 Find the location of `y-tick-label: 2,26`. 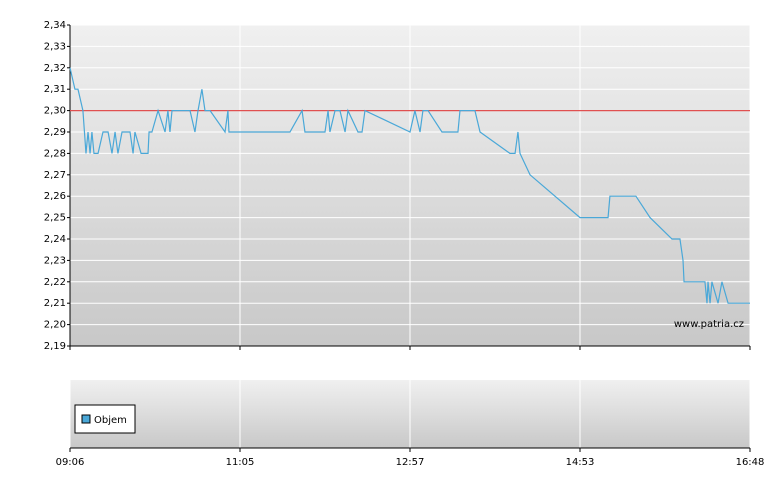

y-tick-label: 2,26 is located at coordinates (55, 196).